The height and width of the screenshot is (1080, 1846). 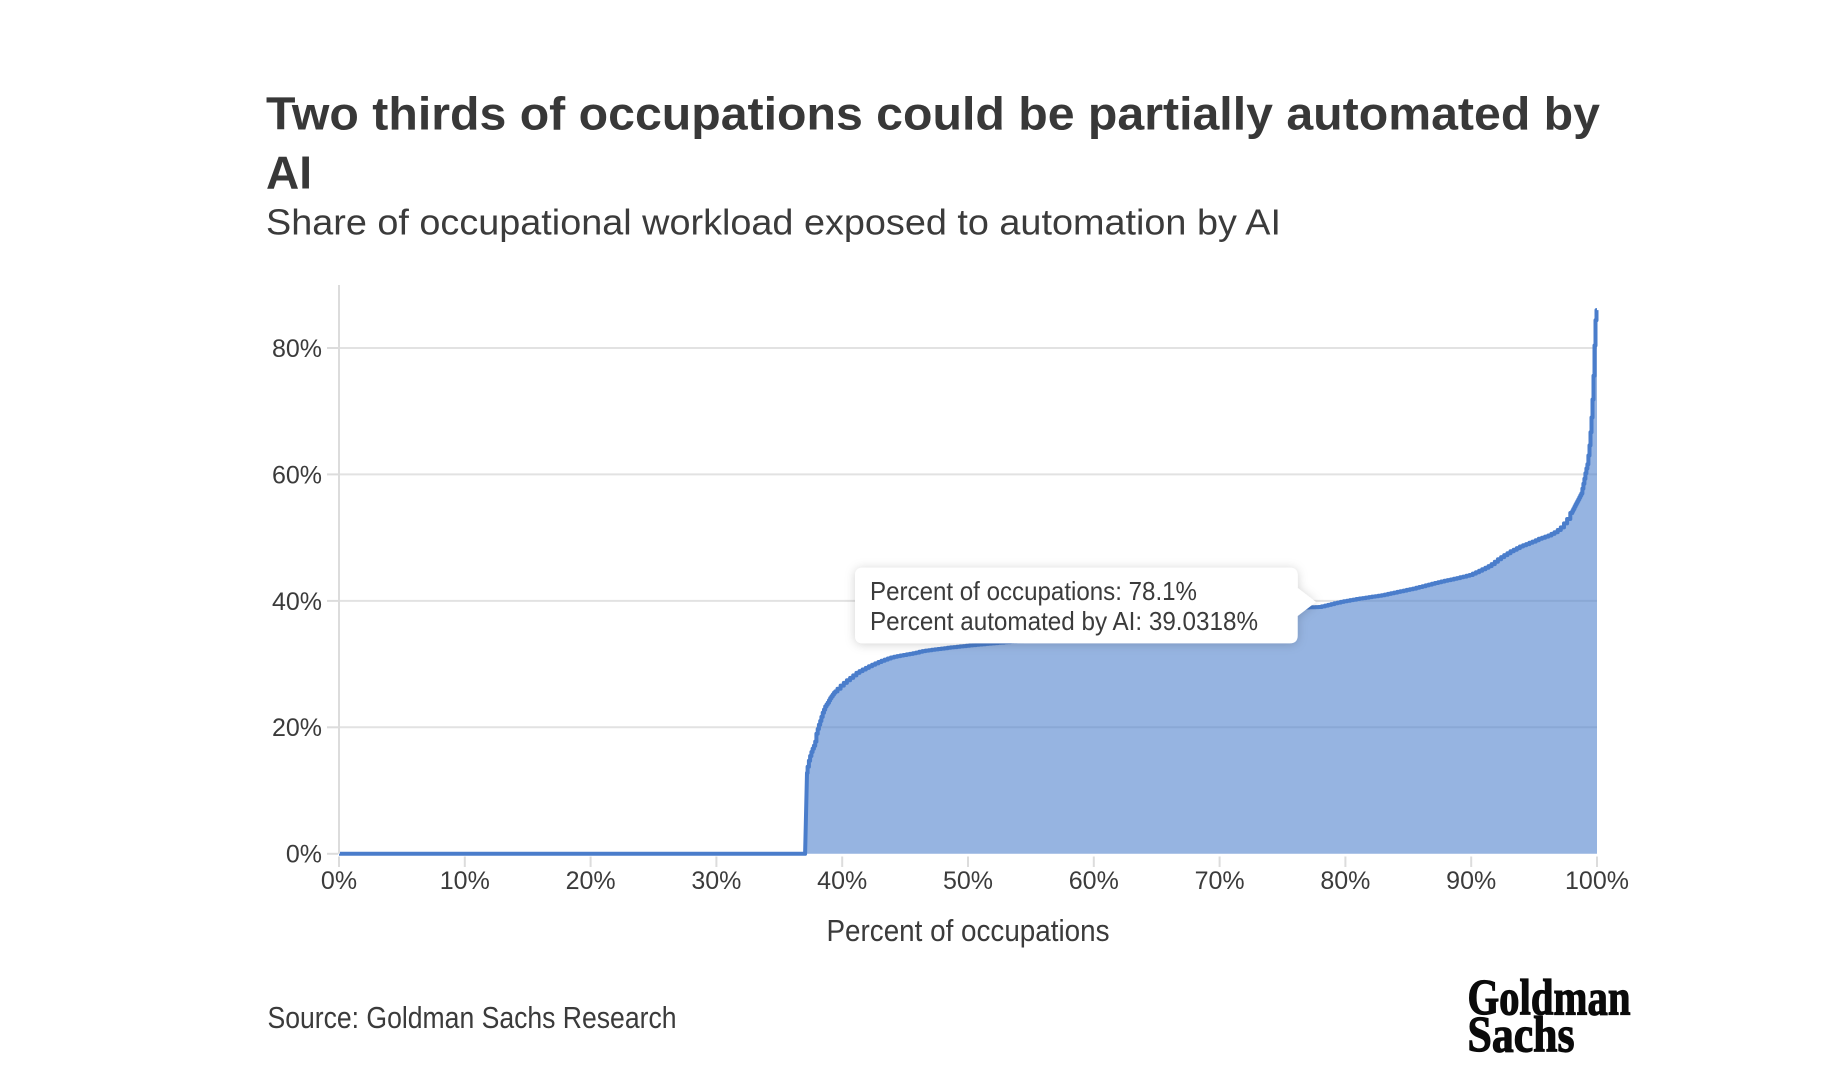 What do you see at coordinates (1521, 1036) in the screenshot?
I see `svg-text: Sachs` at bounding box center [1521, 1036].